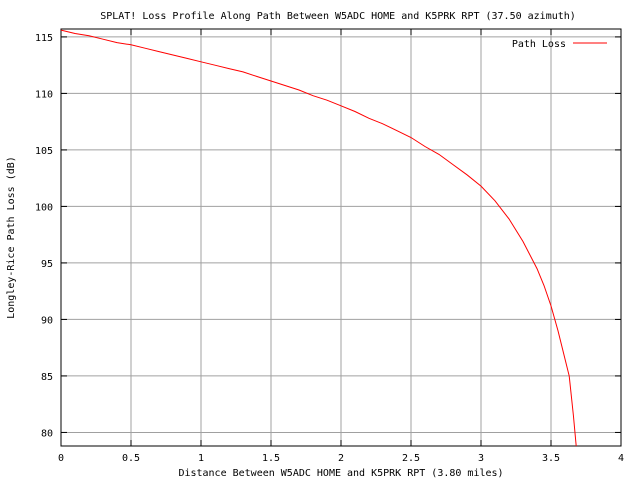  Describe the element at coordinates (201, 458) in the screenshot. I see `x-tick-label: 1` at that location.